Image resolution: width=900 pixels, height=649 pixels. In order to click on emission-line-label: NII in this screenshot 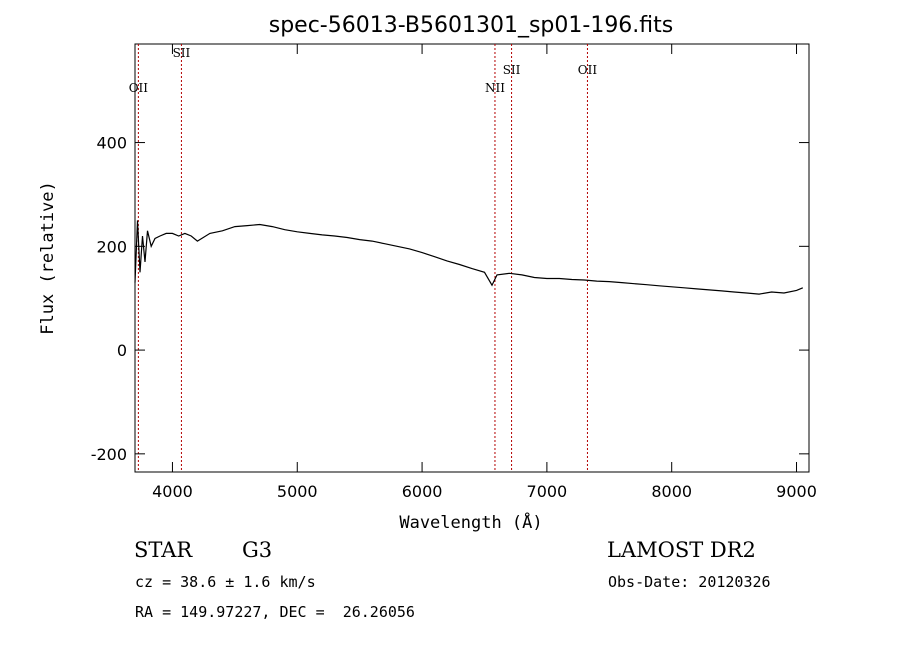, I will do `click(495, 88)`.